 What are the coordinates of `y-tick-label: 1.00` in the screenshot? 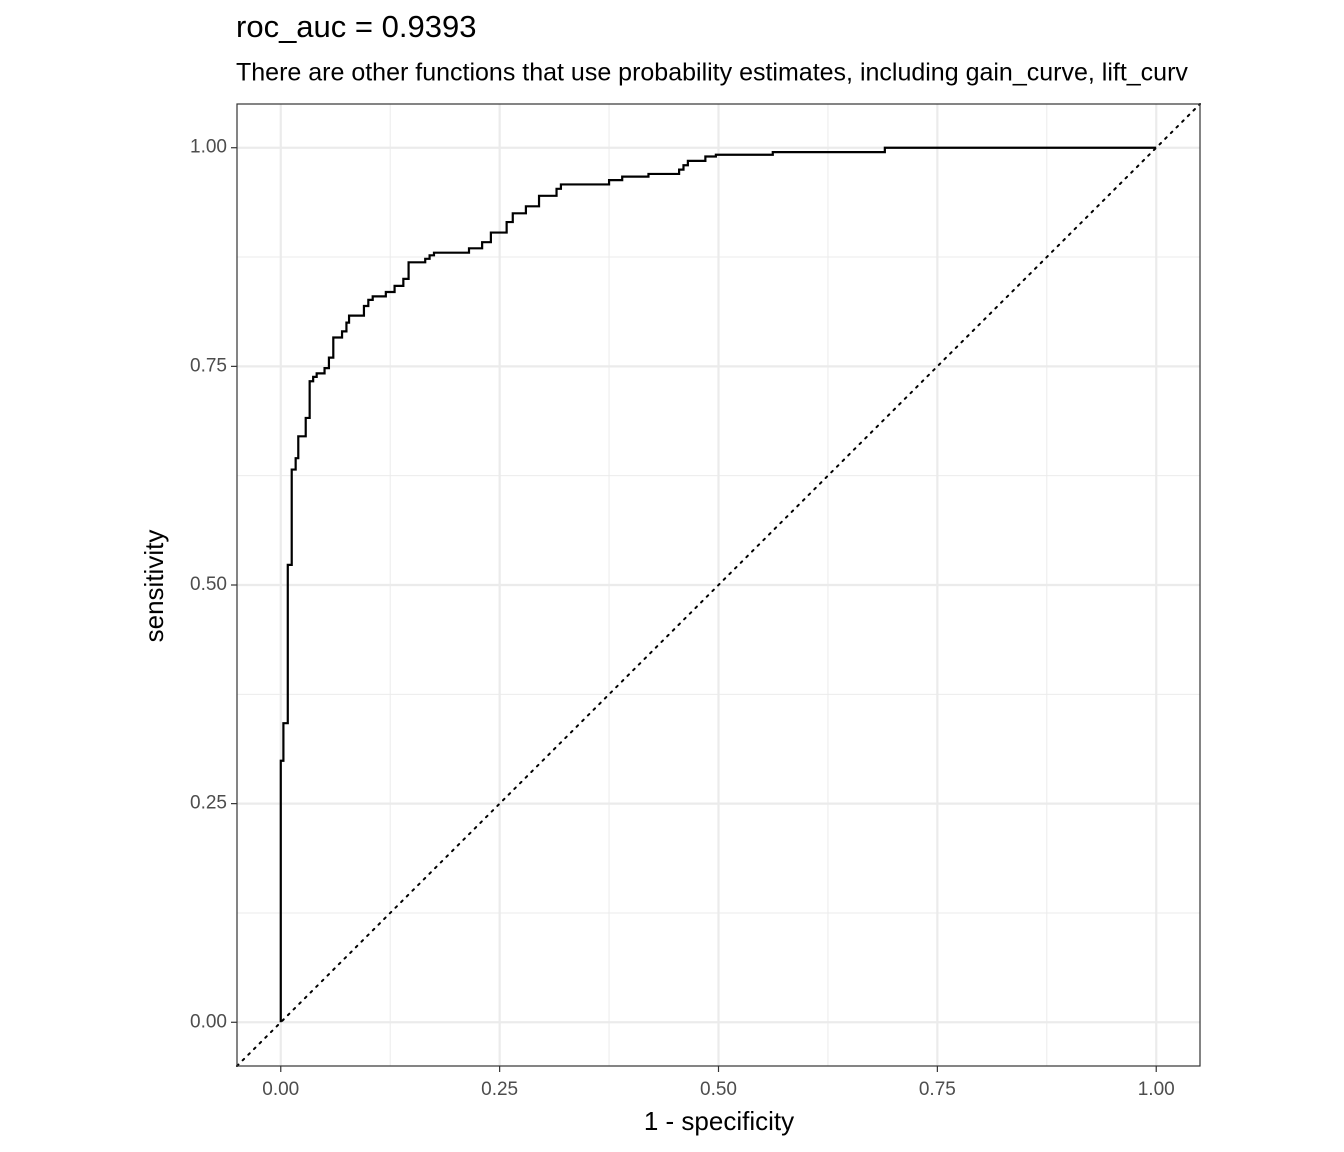 It's located at (208, 147).